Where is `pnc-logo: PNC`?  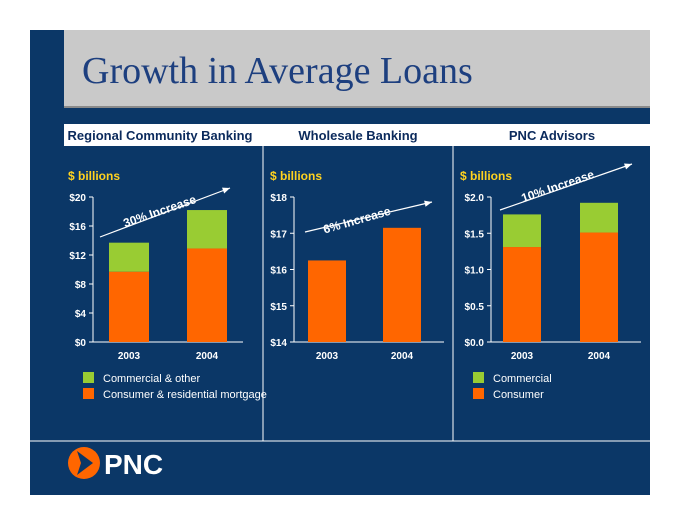
pnc-logo: PNC is located at coordinates (115, 463).